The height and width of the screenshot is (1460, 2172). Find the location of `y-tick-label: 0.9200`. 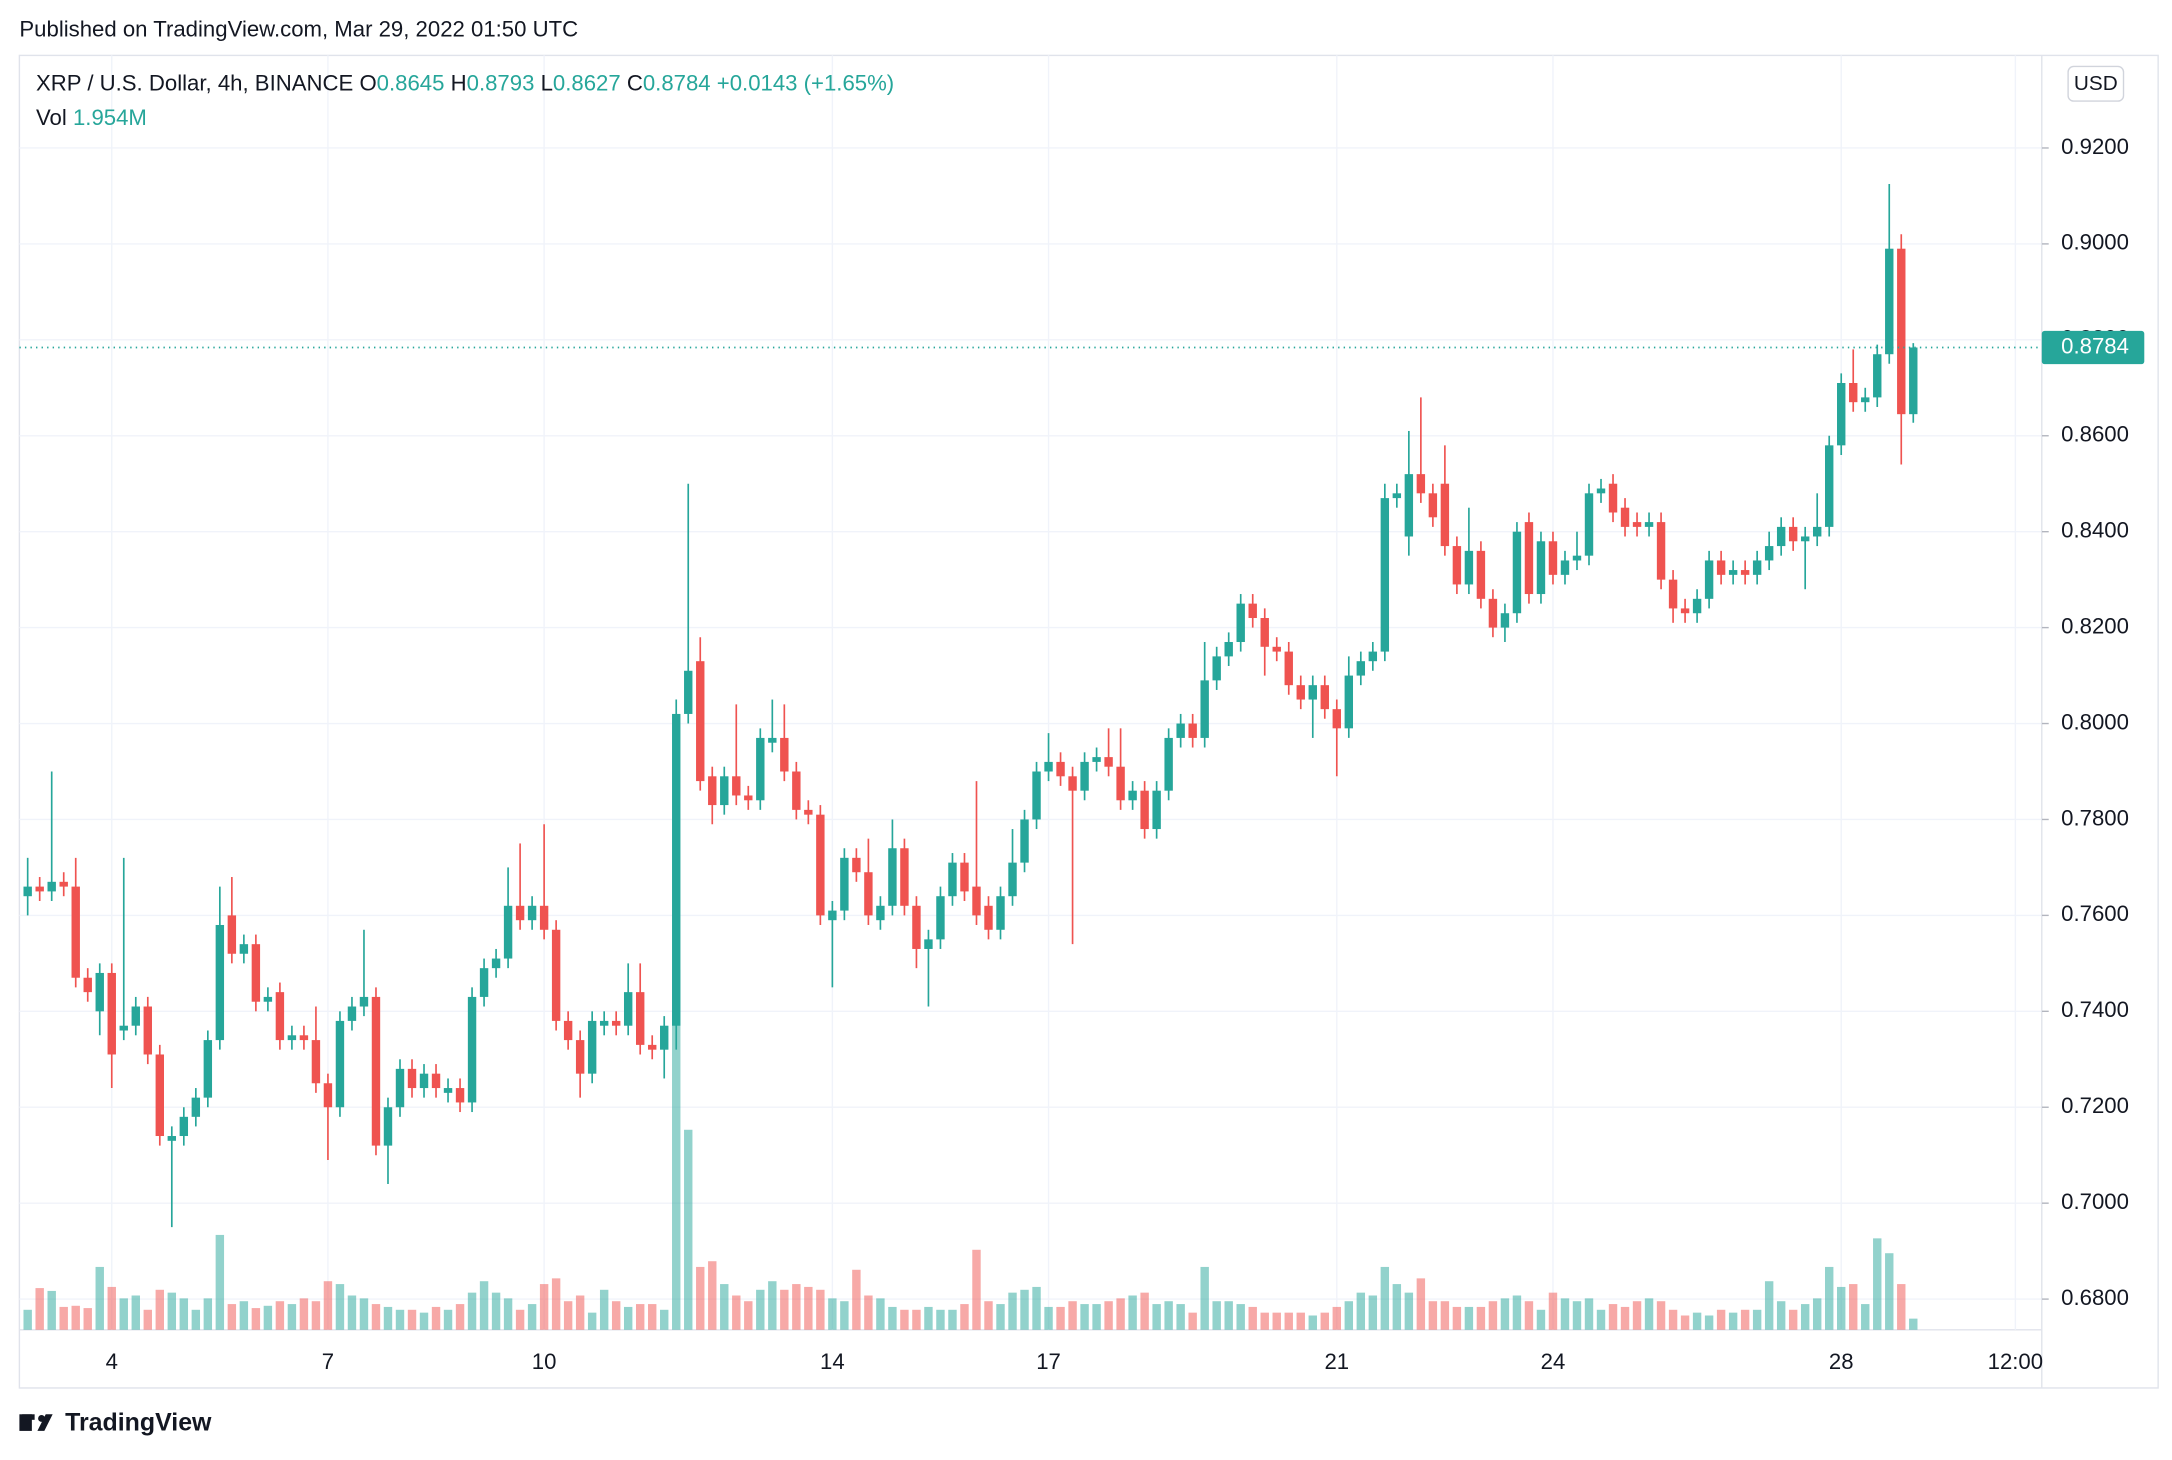

y-tick-label: 0.9200 is located at coordinates (2095, 146).